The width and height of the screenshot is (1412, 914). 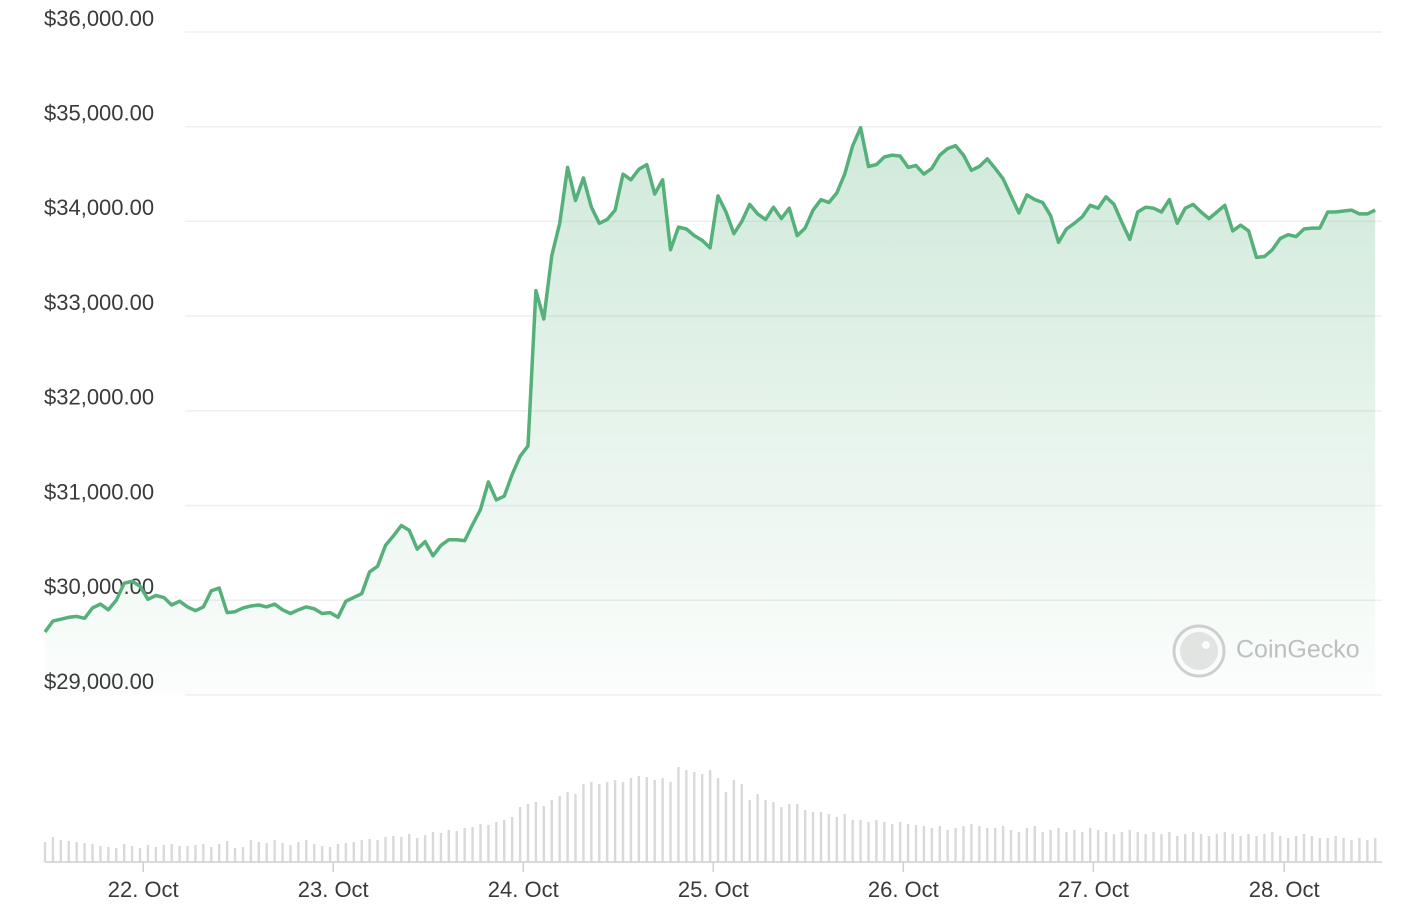 I want to click on y-tick-label: $29,000.00, so click(x=99, y=681).